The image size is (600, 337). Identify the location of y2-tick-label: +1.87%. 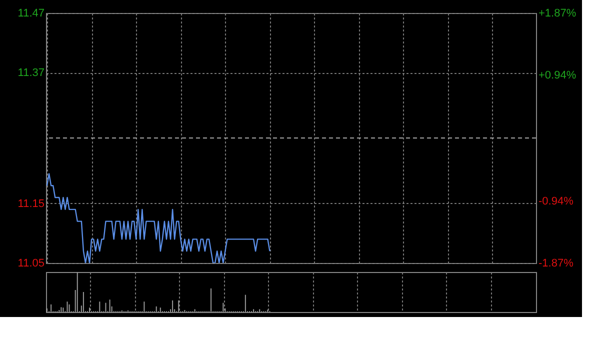
(557, 14).